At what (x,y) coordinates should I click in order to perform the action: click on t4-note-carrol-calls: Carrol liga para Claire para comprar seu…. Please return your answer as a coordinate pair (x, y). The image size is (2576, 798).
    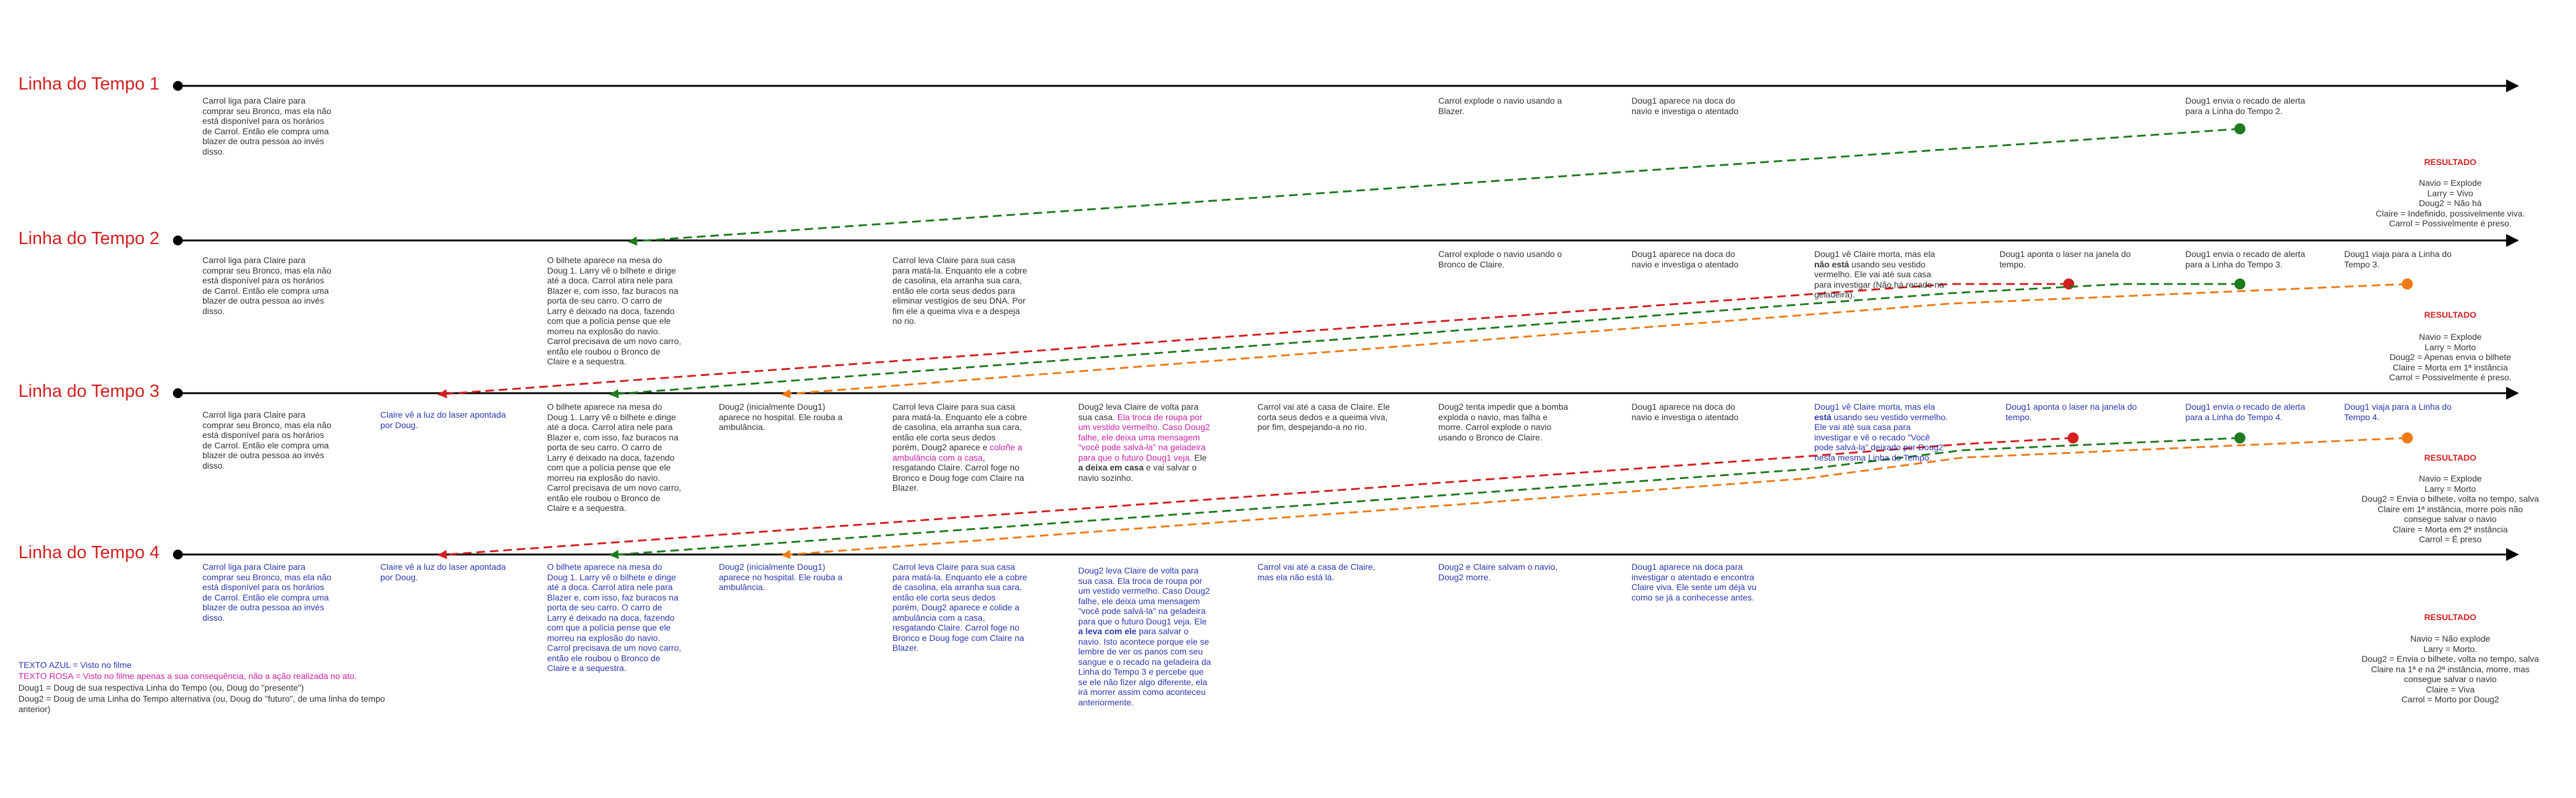
    Looking at the image, I should click on (267, 592).